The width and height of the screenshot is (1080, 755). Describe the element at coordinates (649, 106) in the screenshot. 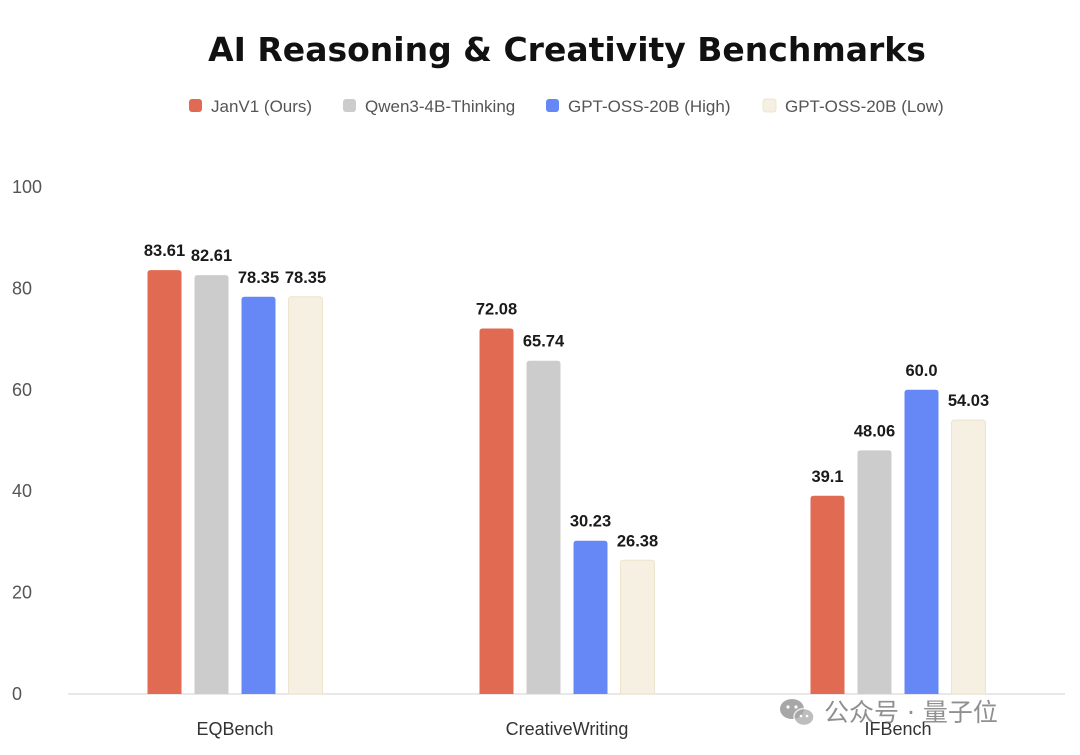

I see `legend-label: GPT-OSS-20B (High)` at that location.